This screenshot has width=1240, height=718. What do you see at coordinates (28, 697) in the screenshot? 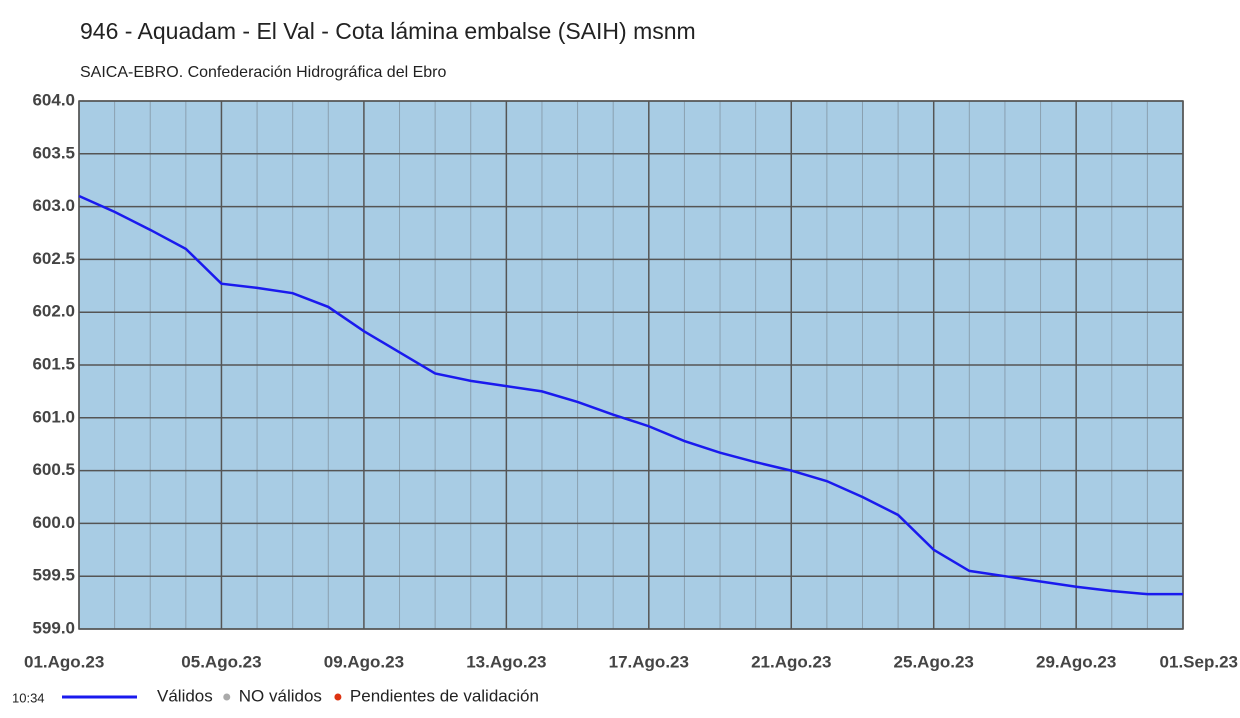
I see `time-label: 10:34` at bounding box center [28, 697].